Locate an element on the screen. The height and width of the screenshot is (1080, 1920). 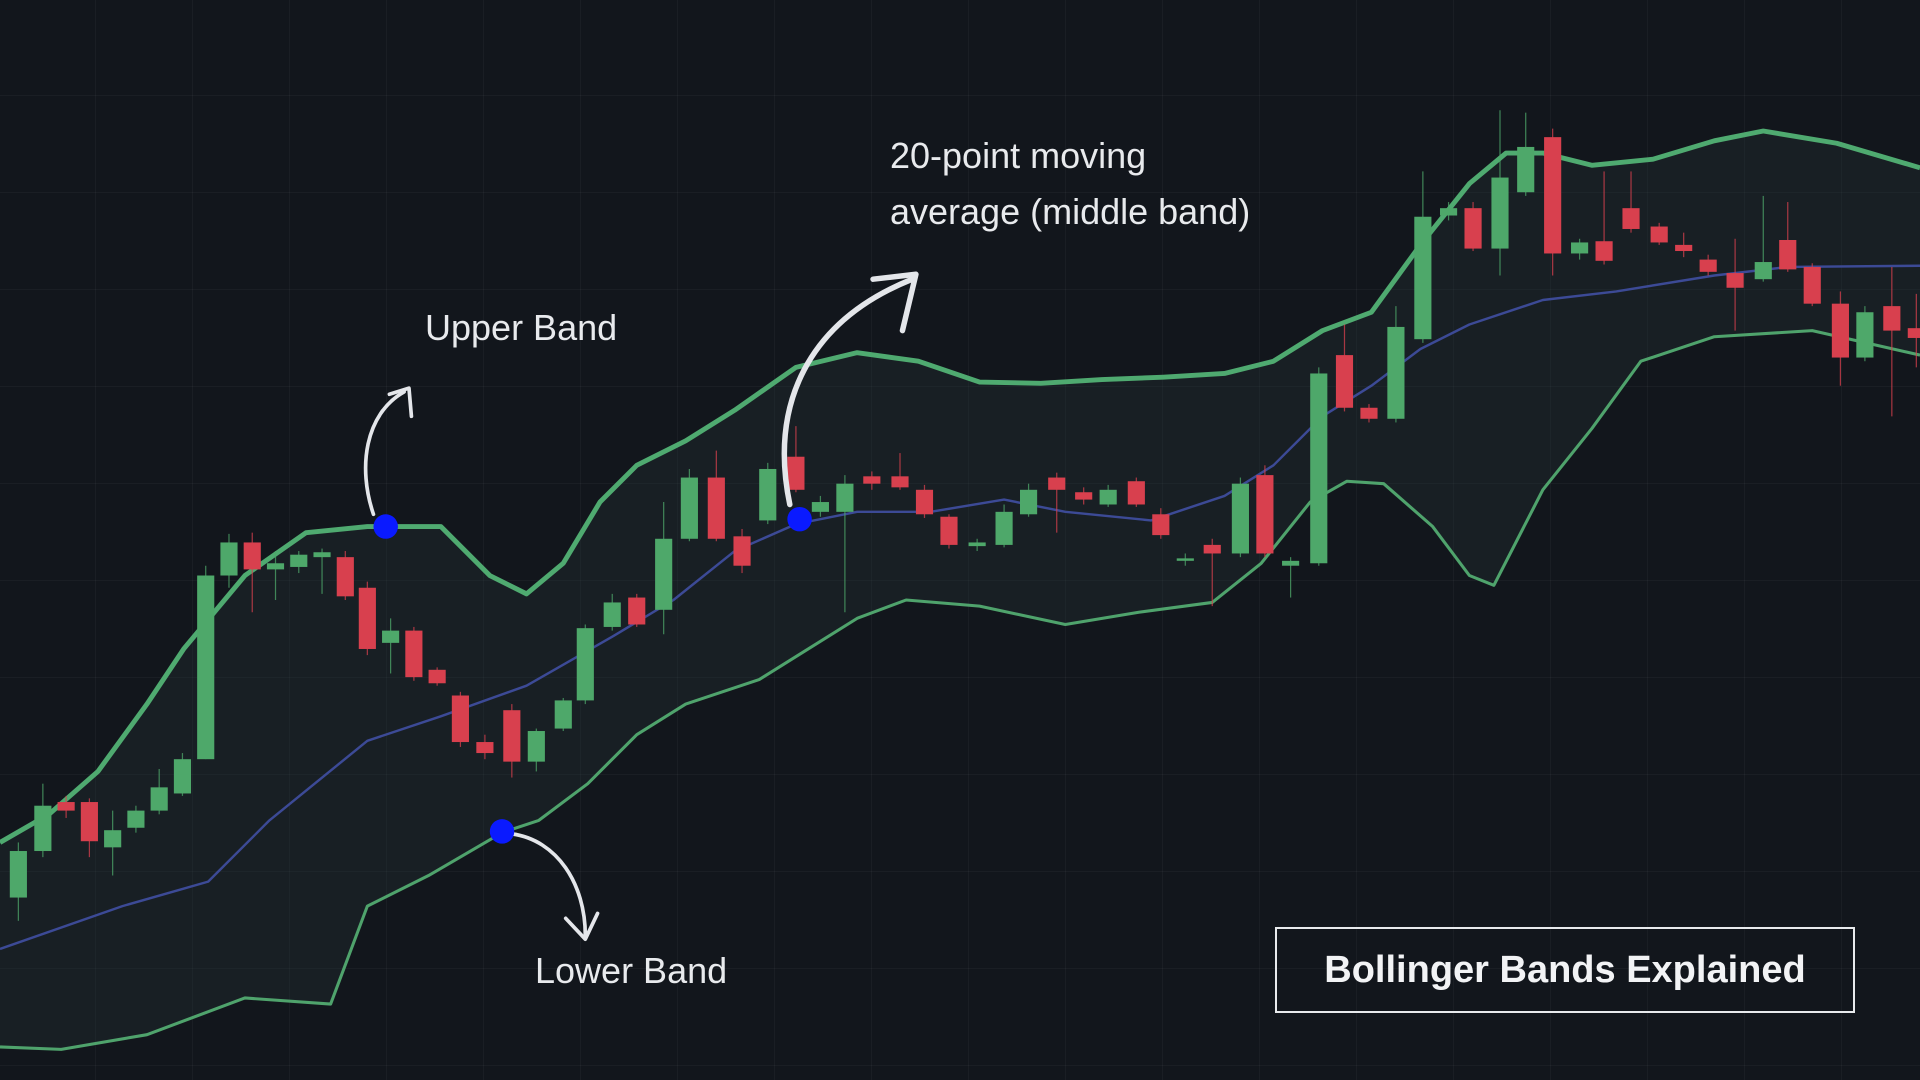
middle-band-note: 20-point moving average (middle band) is located at coordinates (1070, 183).